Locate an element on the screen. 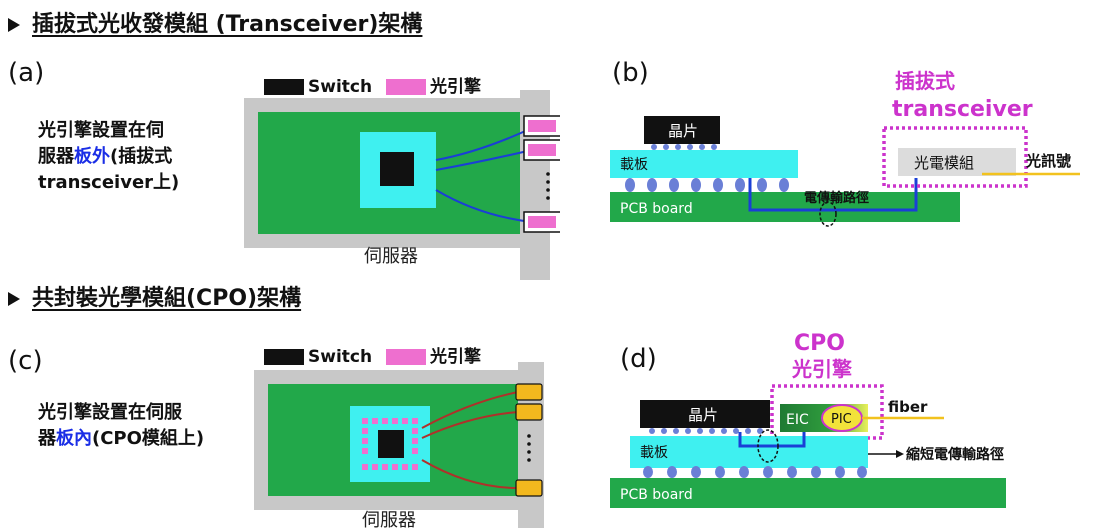 This screenshot has width=1100, height=532. panel-c-diagram is located at coordinates (399, 445).